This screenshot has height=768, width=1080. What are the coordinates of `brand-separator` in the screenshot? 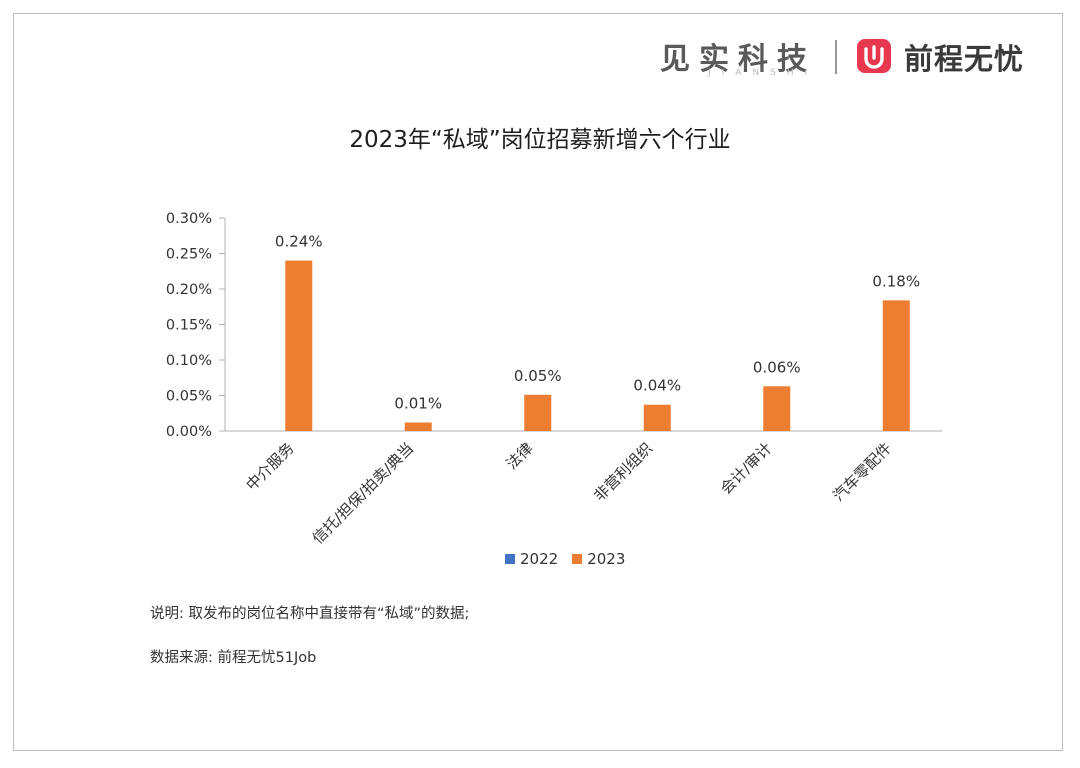 It's located at (836, 57).